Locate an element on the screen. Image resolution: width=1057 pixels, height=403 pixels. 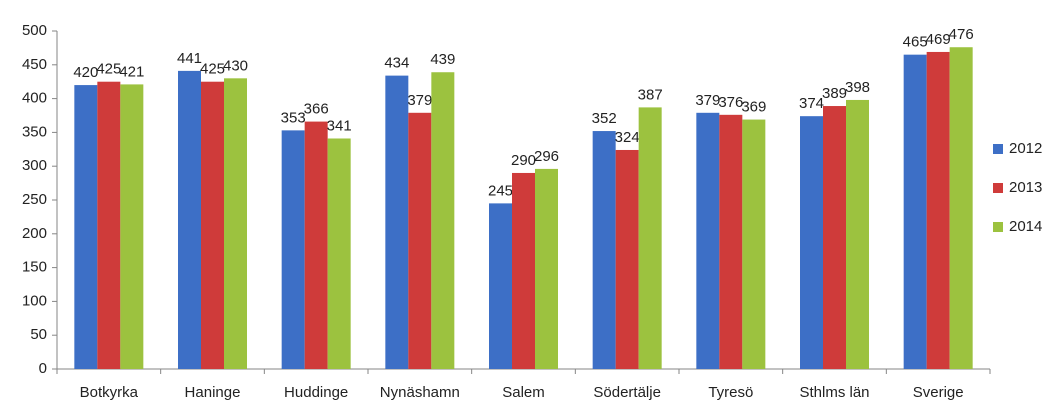
data-label: 434 is located at coordinates (396, 63).